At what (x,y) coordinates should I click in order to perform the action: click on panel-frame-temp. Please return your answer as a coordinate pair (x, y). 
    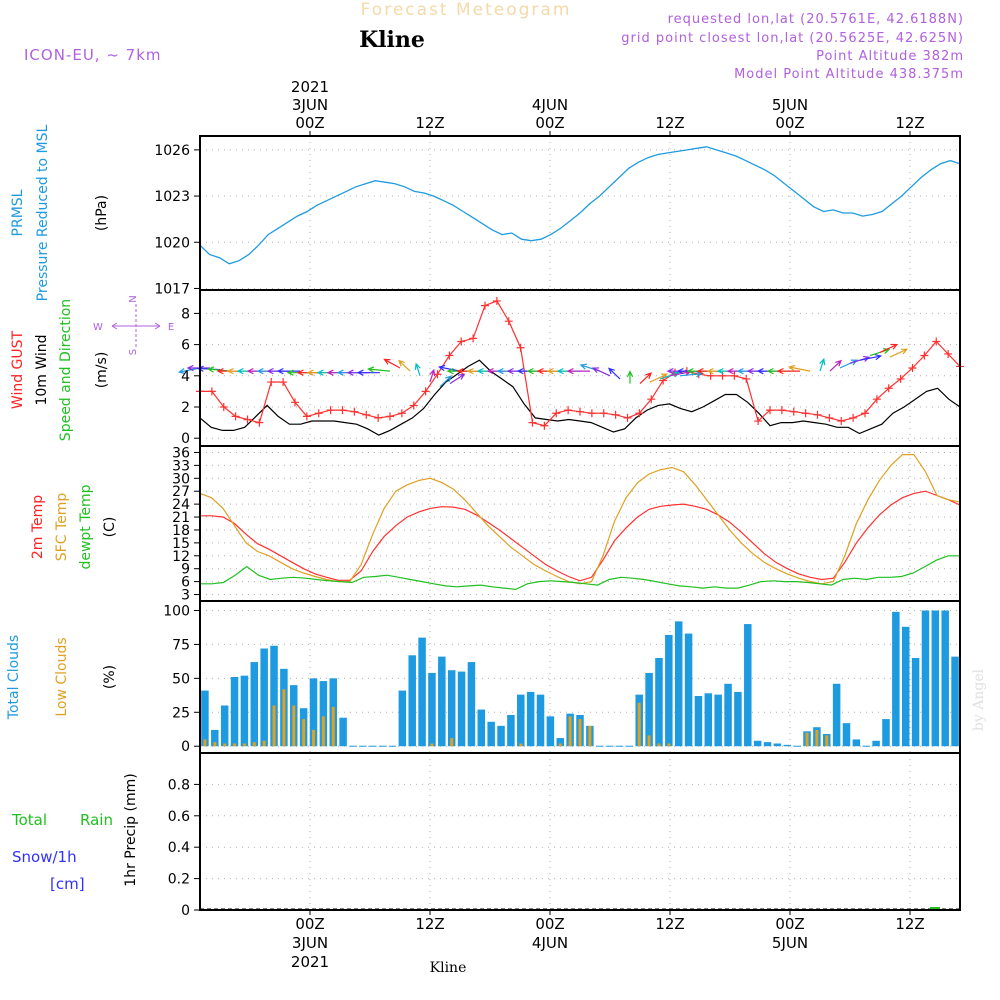
    Looking at the image, I should click on (580, 523).